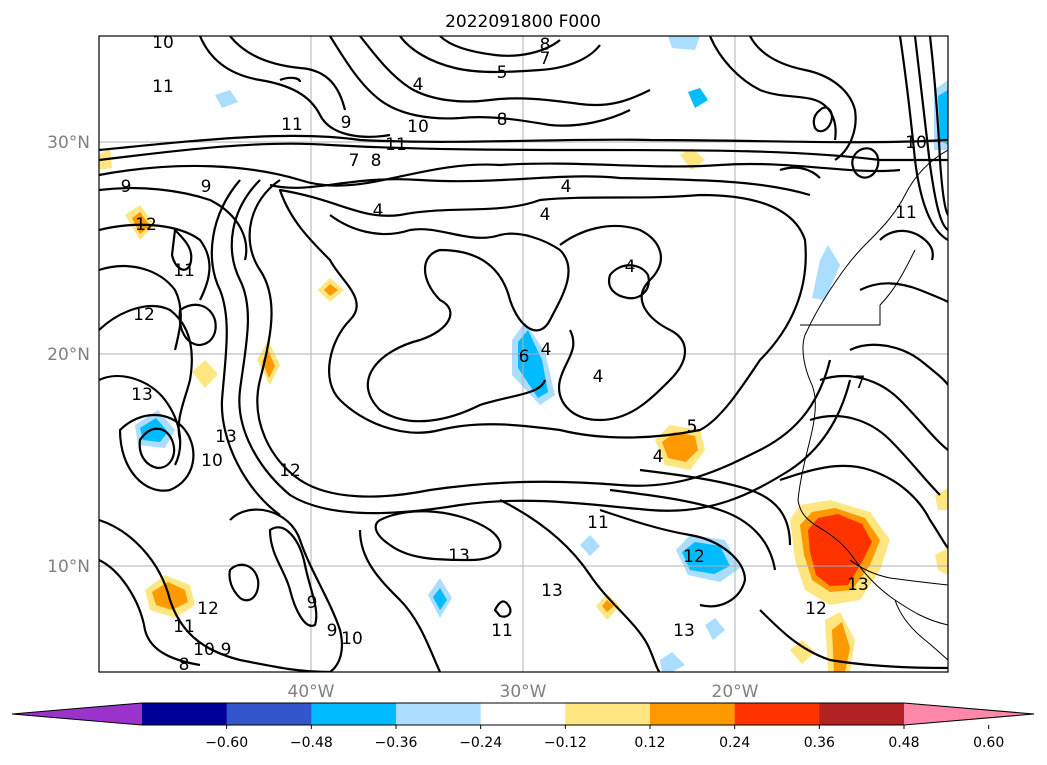  Describe the element at coordinates (649, 743) in the screenshot. I see `colorbar-tick-label: 0.12` at that location.